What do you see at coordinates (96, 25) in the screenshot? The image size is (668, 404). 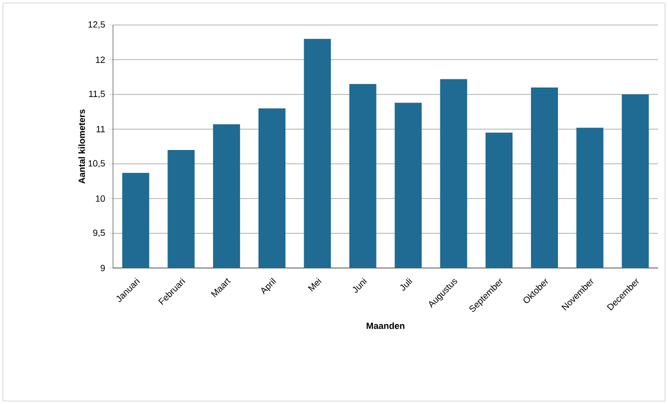 I see `y-tick-label: 12,5` at bounding box center [96, 25].